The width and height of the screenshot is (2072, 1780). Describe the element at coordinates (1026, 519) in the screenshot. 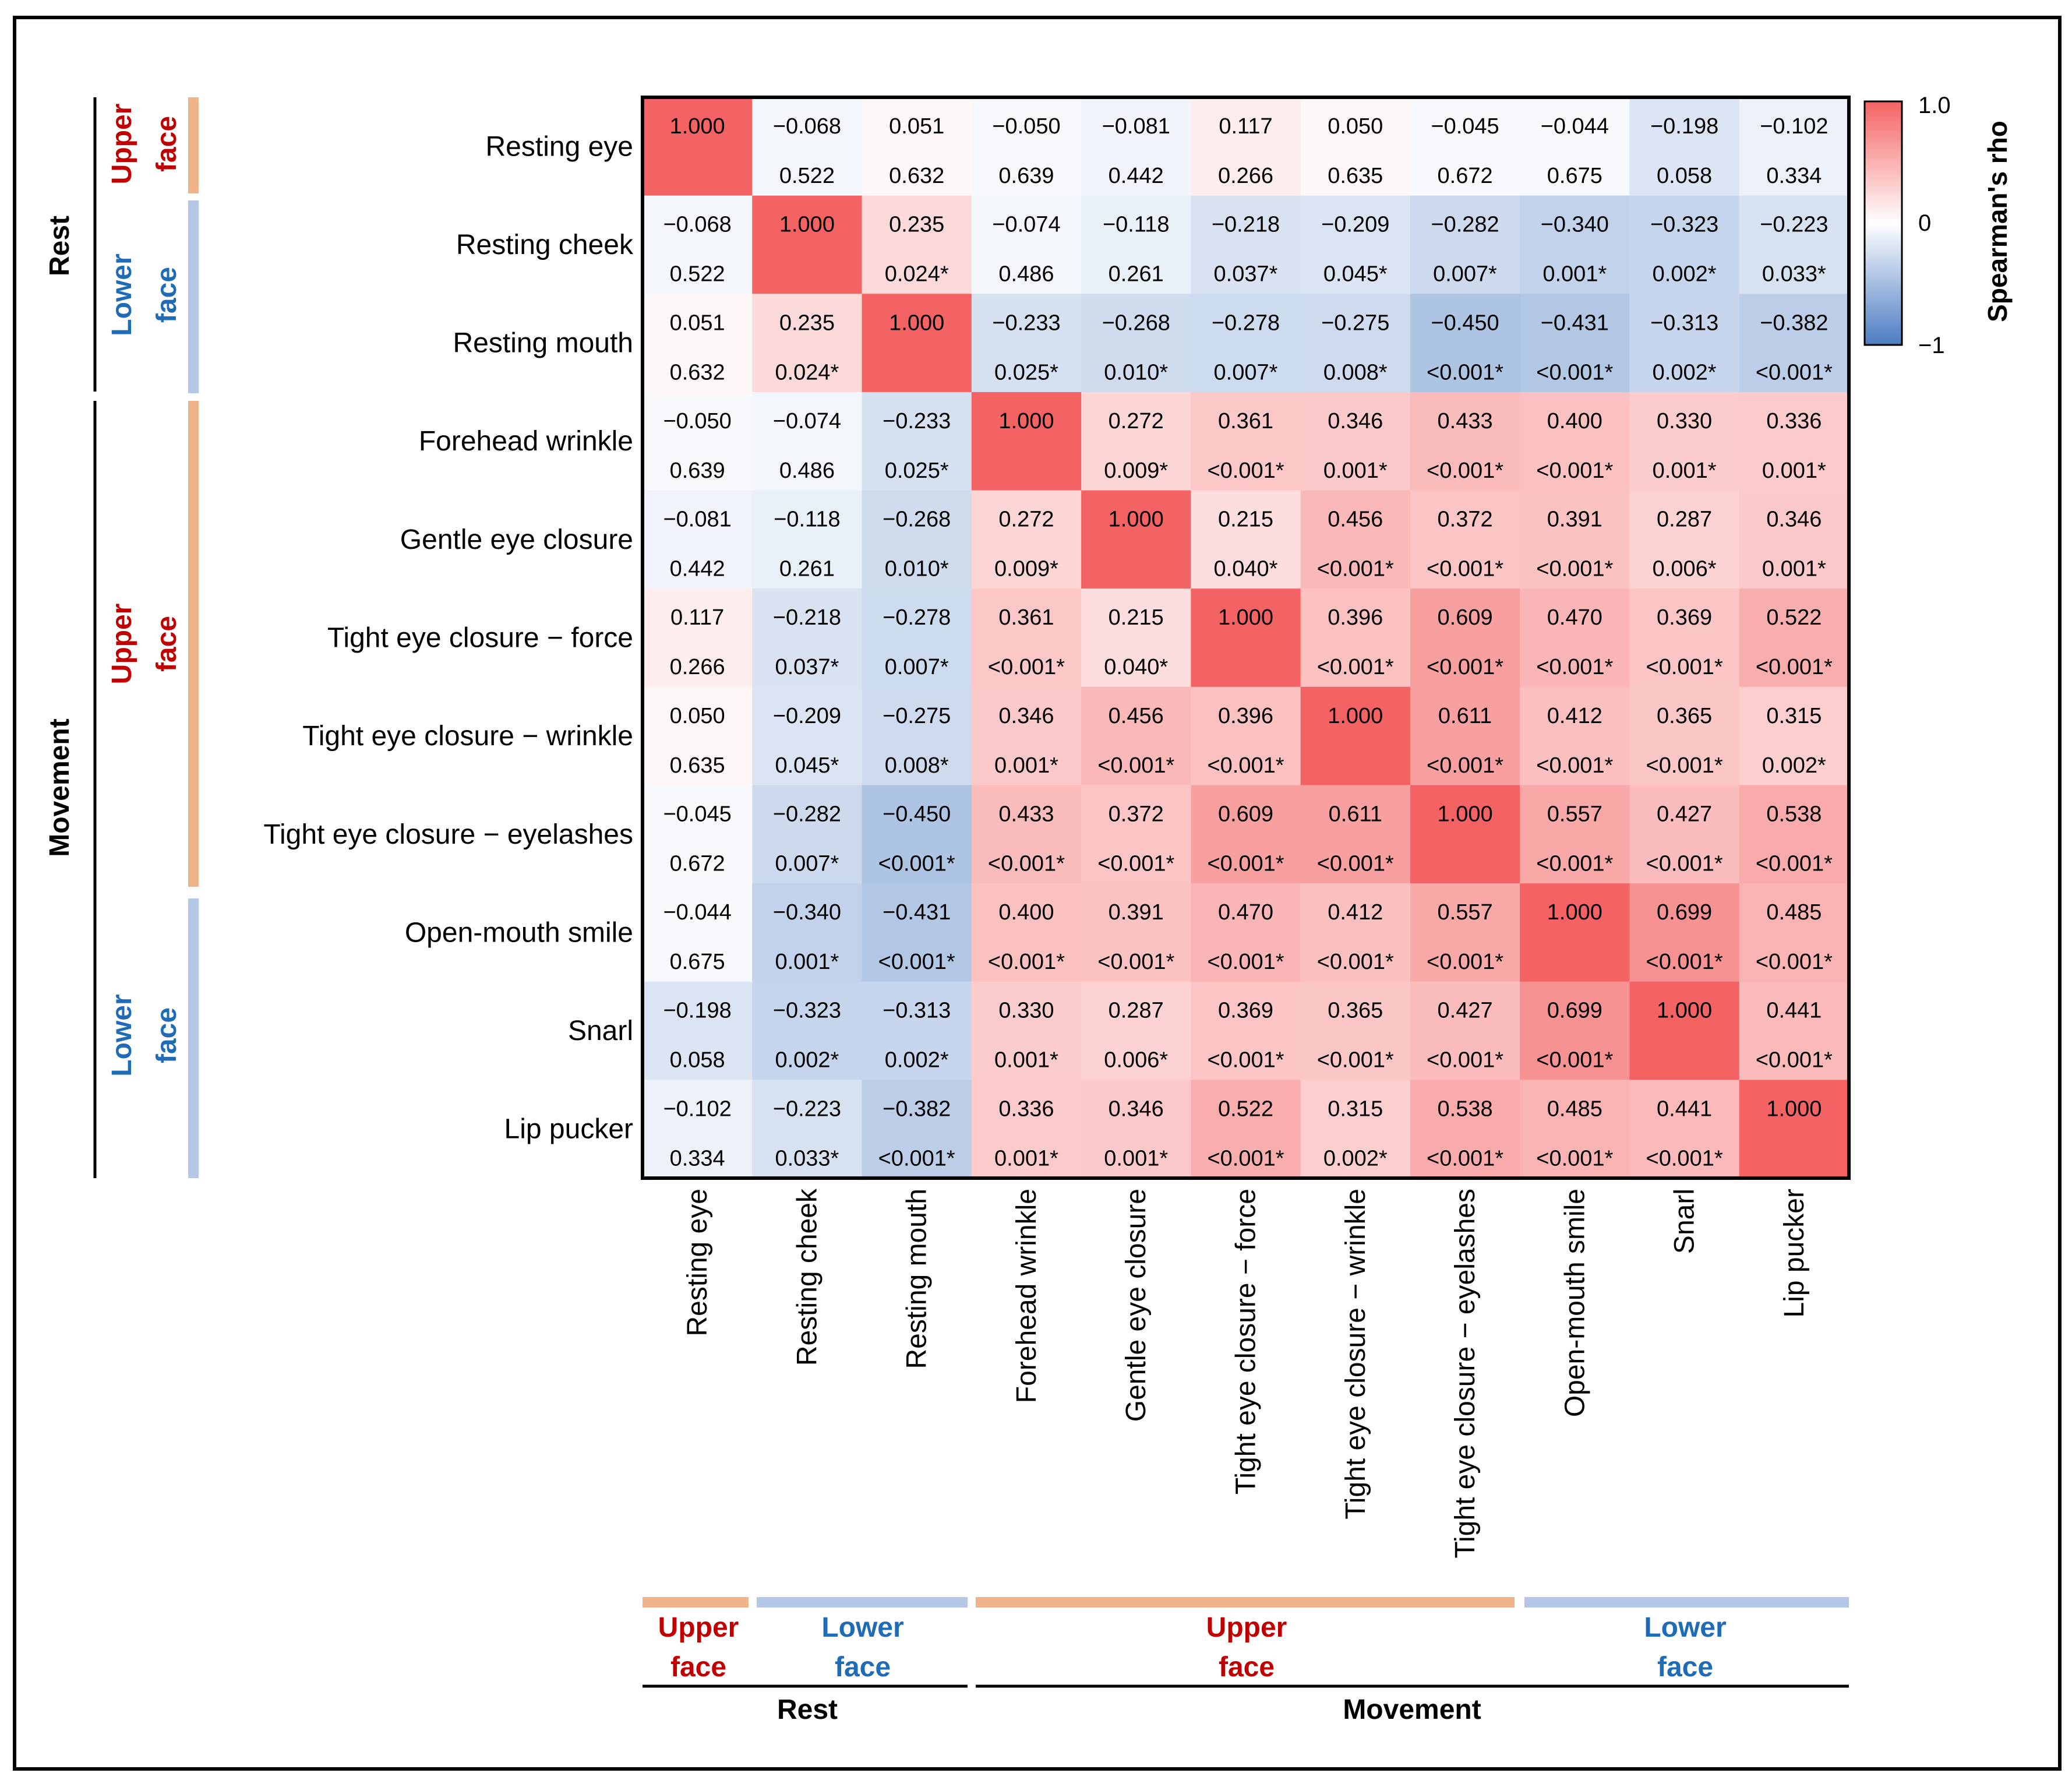

I see `rho-value: 0.272` at that location.